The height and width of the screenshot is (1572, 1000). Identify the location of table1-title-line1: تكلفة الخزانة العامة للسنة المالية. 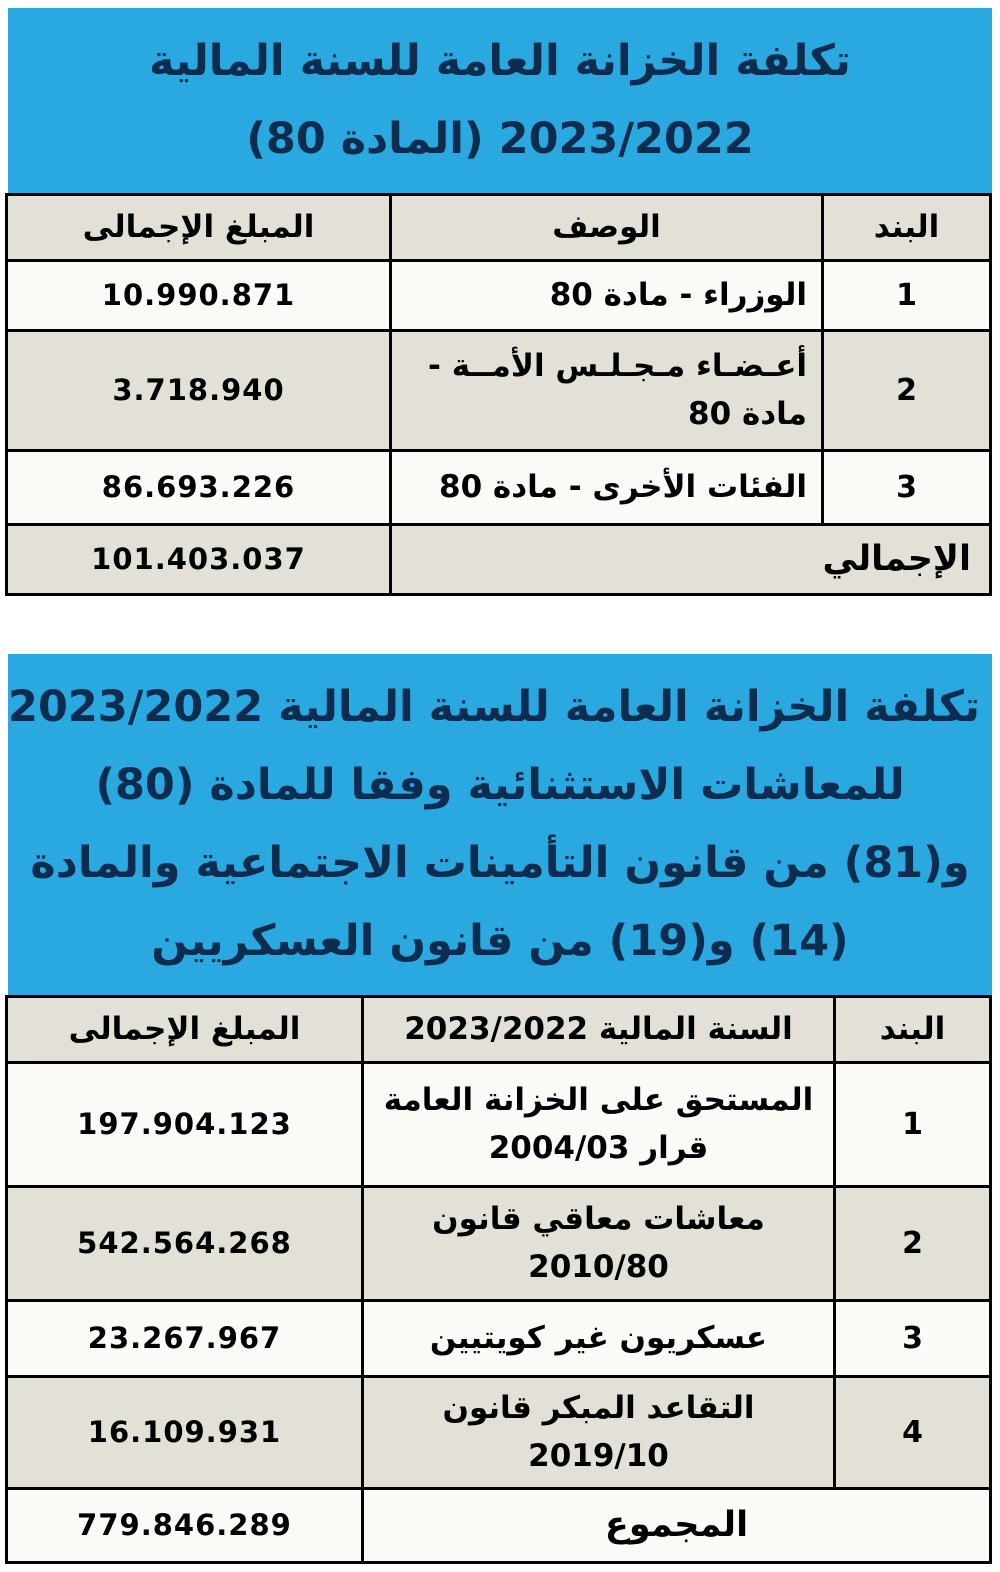
(500, 61).